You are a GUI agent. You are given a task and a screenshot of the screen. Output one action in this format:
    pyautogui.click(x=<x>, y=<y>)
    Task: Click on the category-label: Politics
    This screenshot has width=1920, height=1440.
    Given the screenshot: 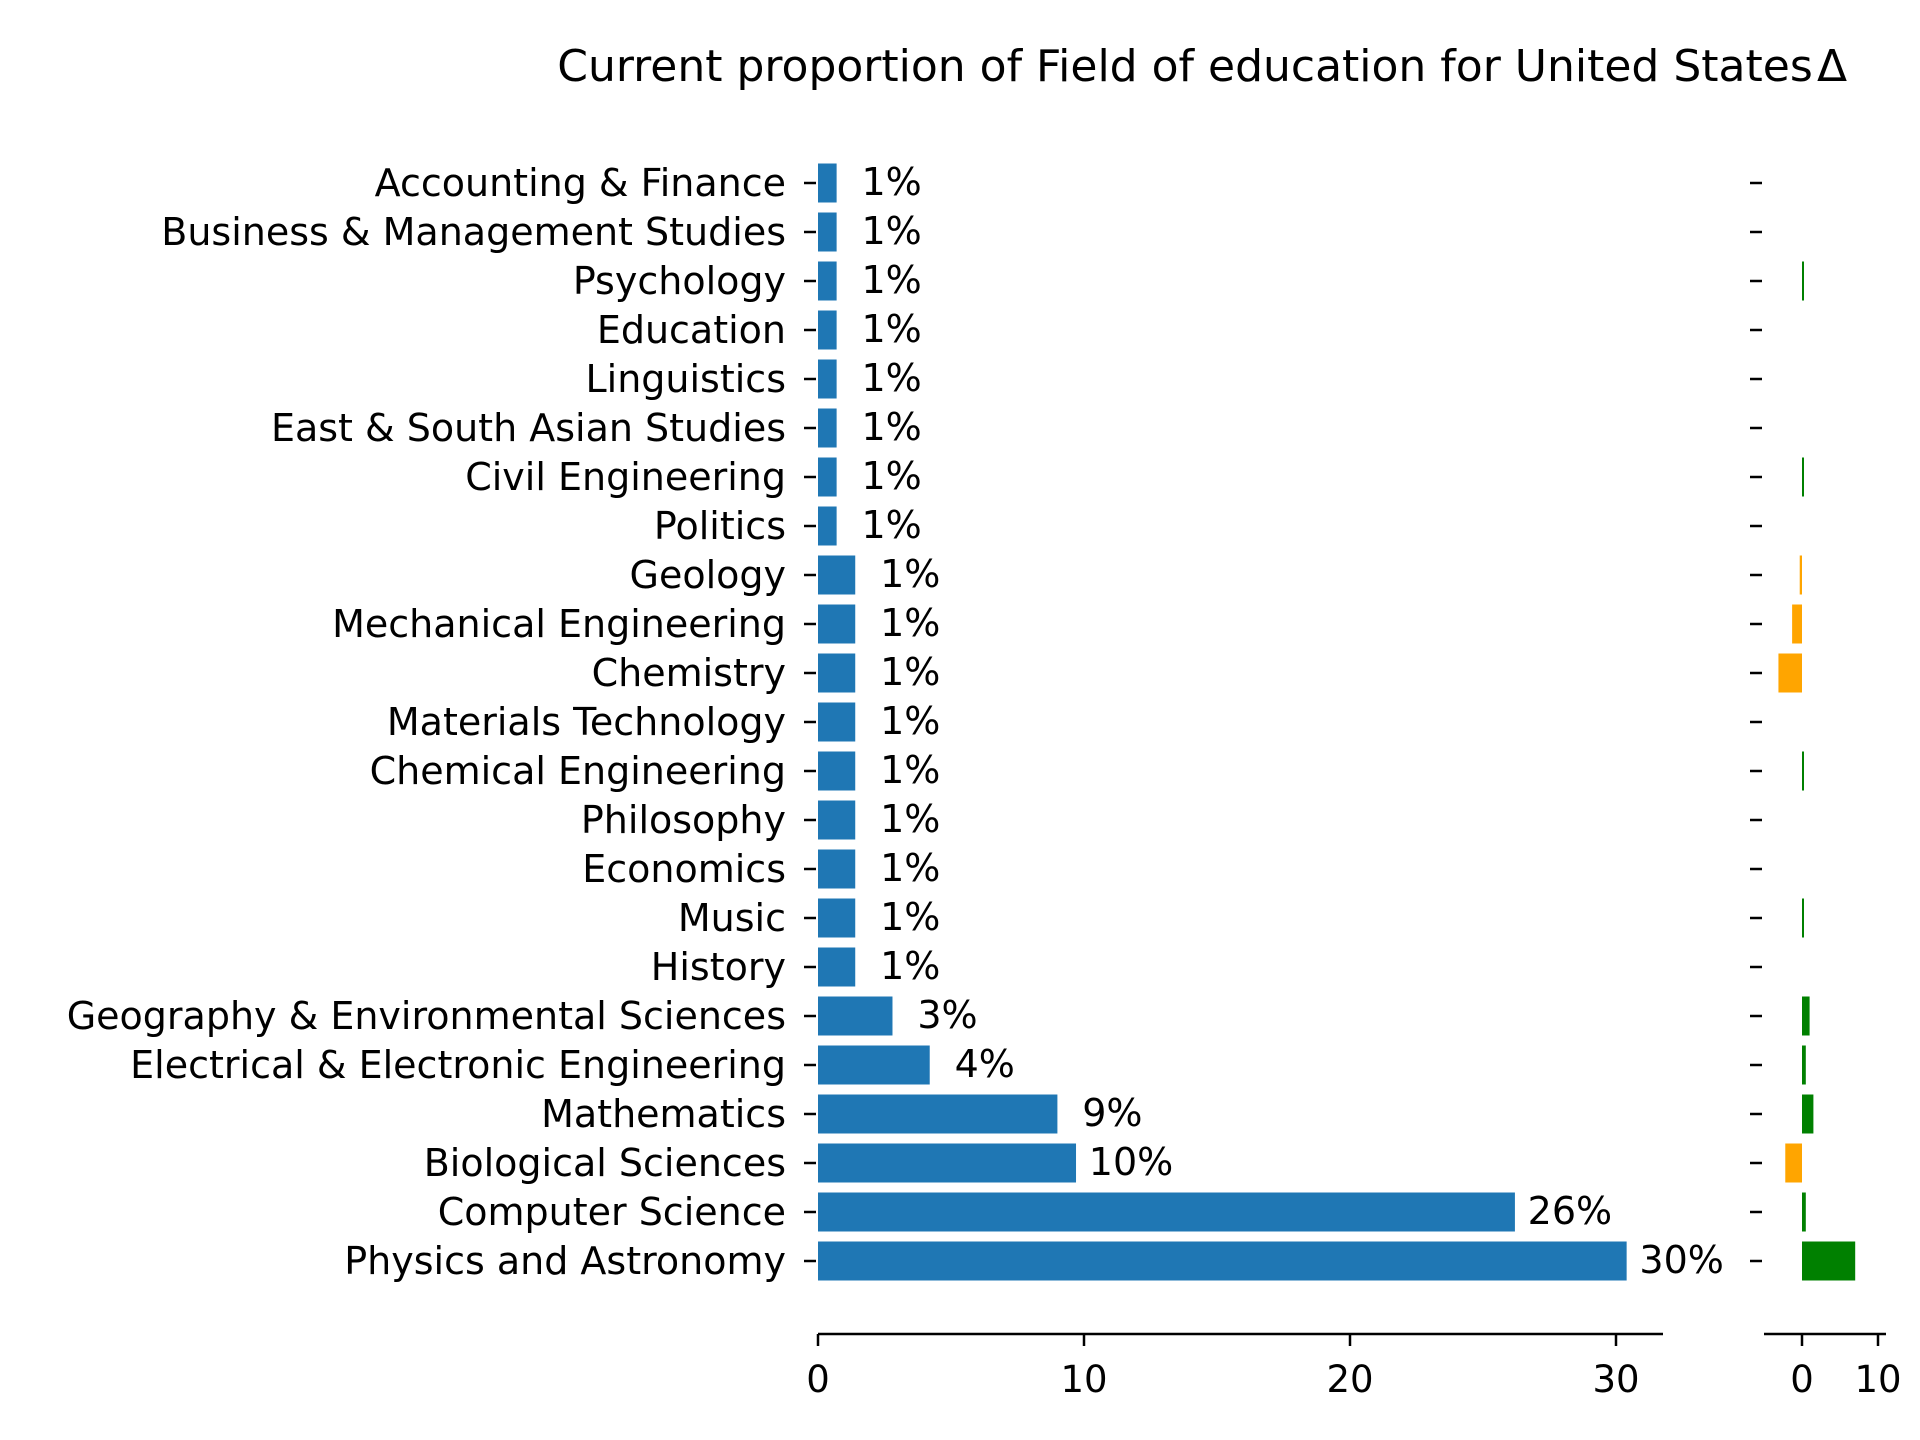 What is the action you would take?
    pyautogui.click(x=720, y=526)
    